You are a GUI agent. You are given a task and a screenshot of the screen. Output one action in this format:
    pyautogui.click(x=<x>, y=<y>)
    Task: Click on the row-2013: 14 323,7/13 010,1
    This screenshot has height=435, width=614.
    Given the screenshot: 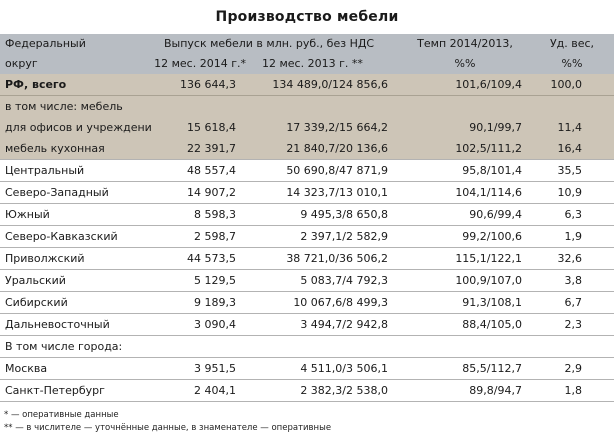 What is the action you would take?
    pyautogui.click(x=325, y=192)
    